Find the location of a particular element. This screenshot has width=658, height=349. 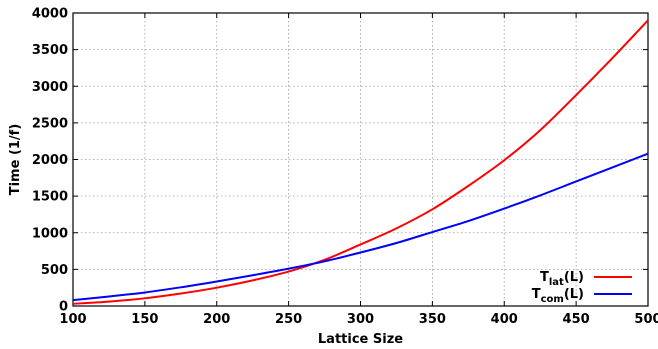

y-tick-label: 3500 is located at coordinates (50, 50).